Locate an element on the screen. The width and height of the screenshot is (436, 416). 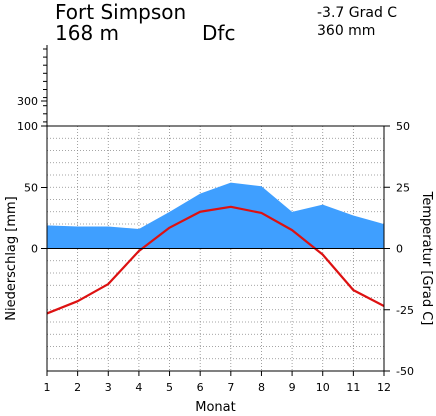
x-axis-tick-label: 2 is located at coordinates (77, 387).